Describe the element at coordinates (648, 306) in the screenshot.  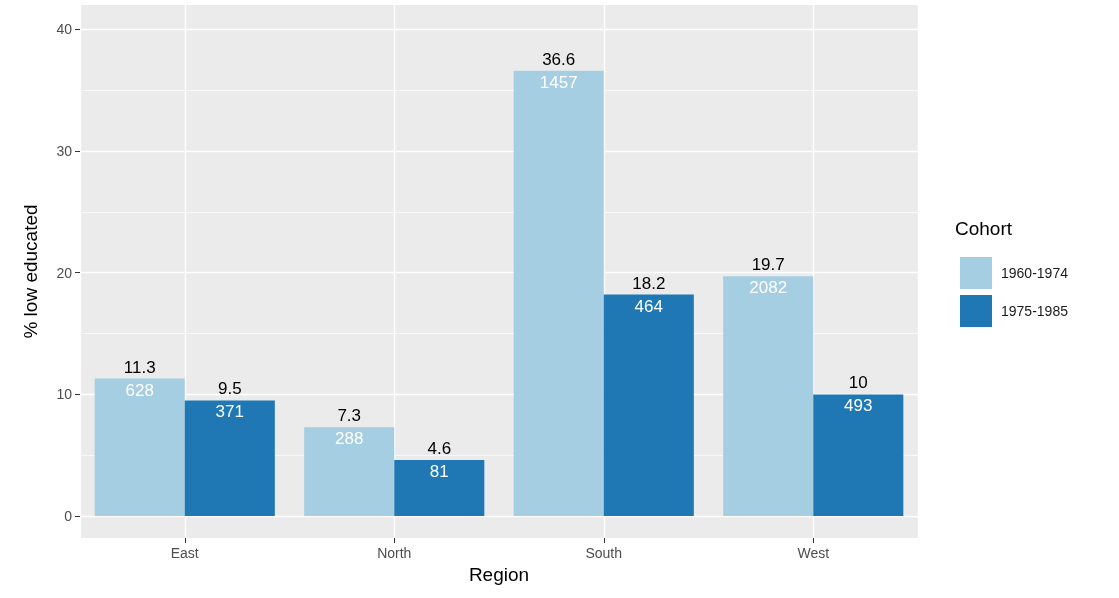
I see `annotation: 464` at that location.